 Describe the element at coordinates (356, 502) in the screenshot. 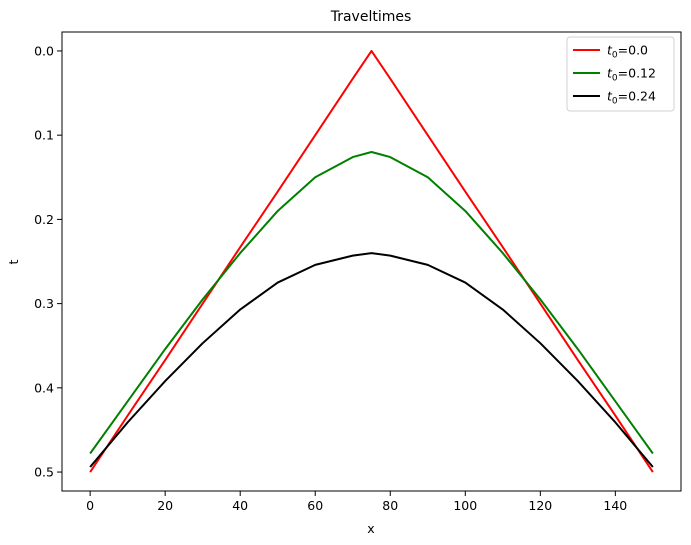

I see `x-axis: 0 20 40 60 80 100 120 140` at that location.